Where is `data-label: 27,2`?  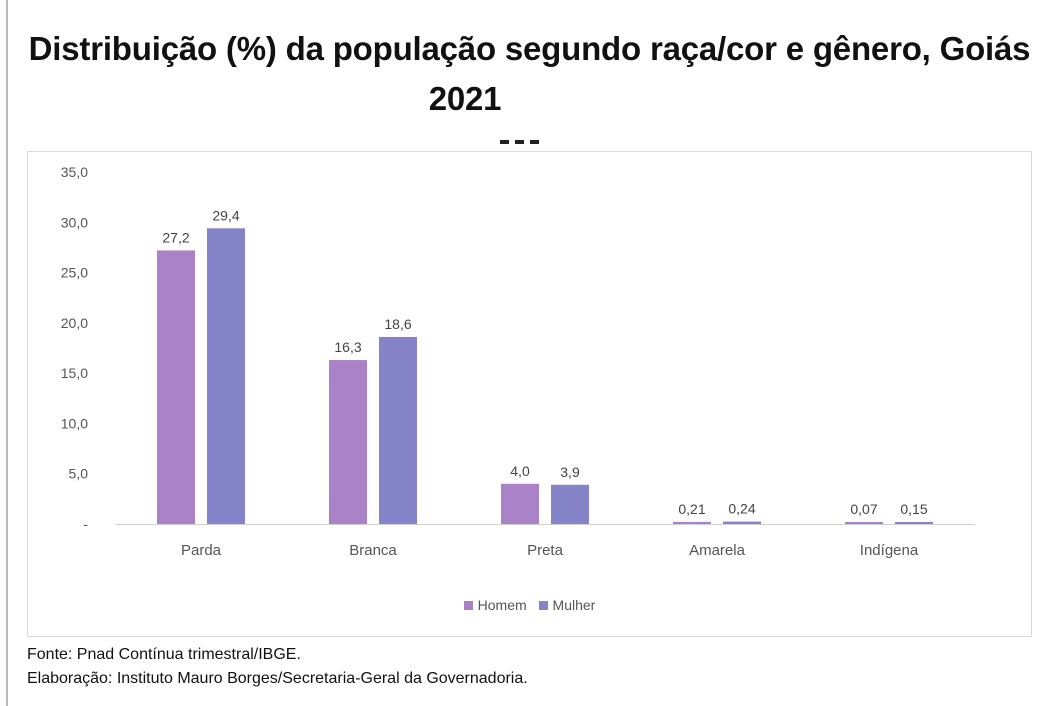
data-label: 27,2 is located at coordinates (175, 237).